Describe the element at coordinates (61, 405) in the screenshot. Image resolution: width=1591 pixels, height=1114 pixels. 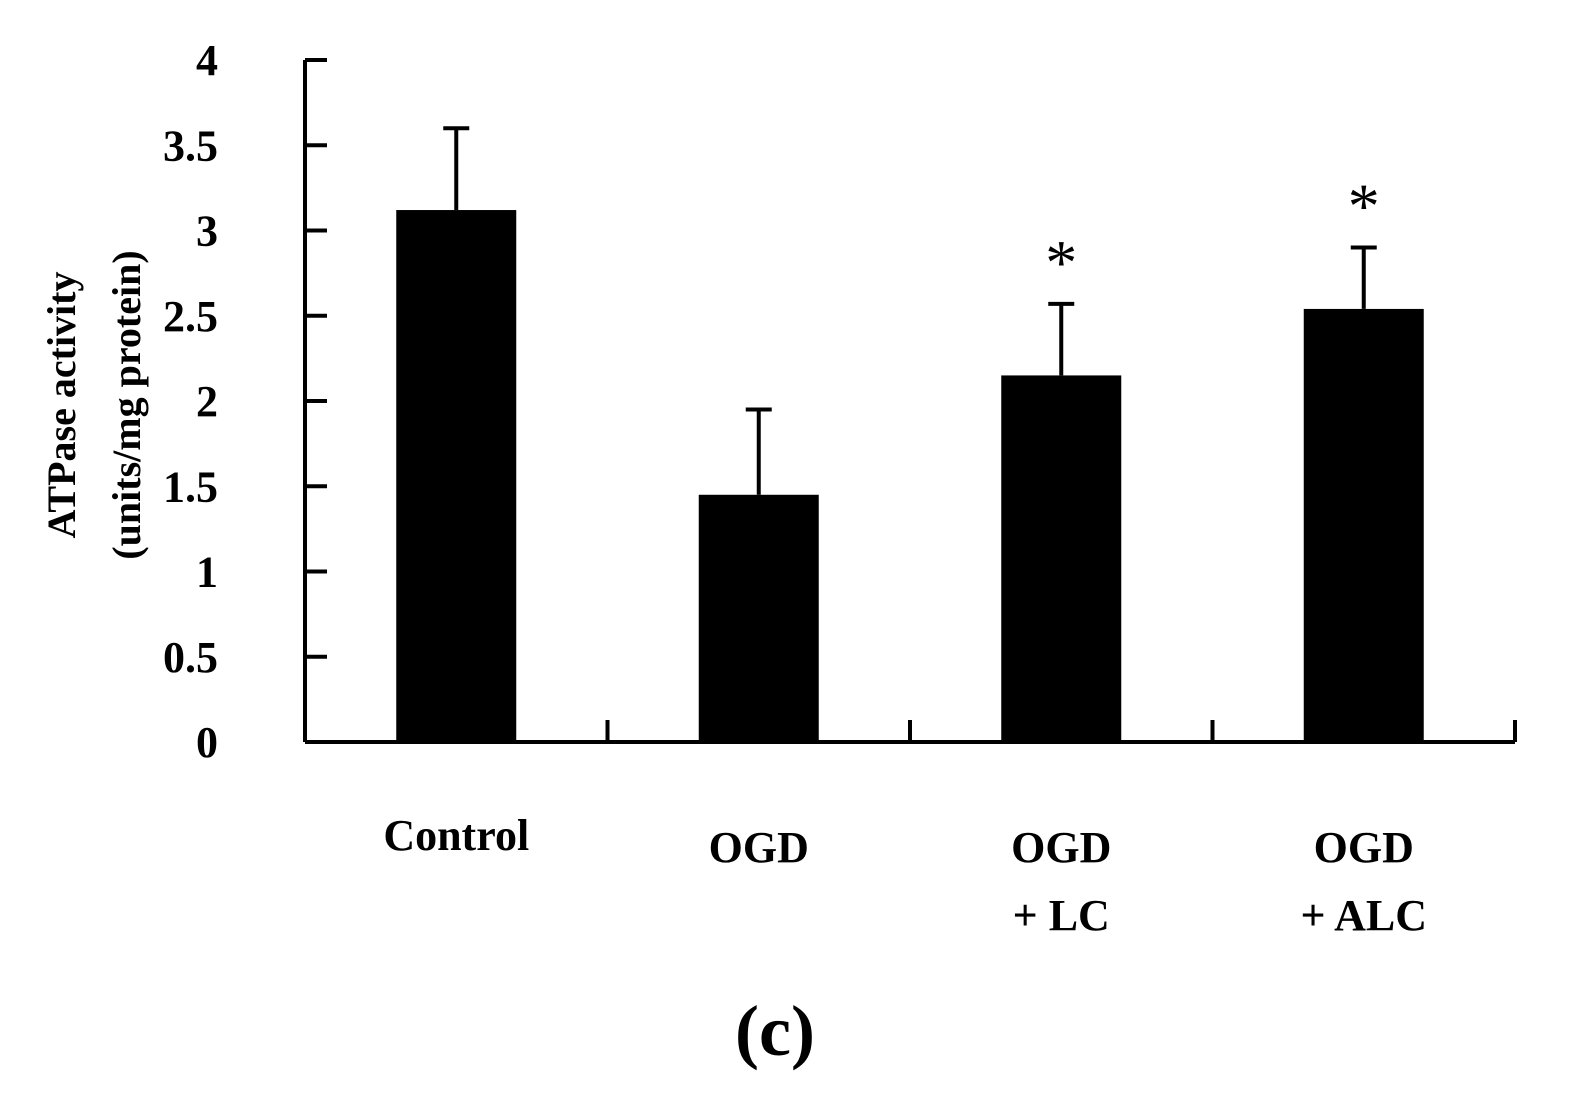
I see `y-axis-label-line1: ATPase activity` at that location.